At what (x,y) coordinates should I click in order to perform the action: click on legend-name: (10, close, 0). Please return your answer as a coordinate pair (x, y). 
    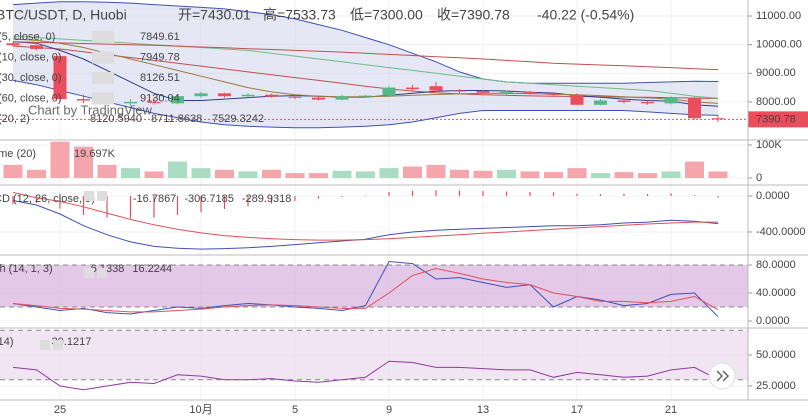
    Looking at the image, I should click on (31, 57).